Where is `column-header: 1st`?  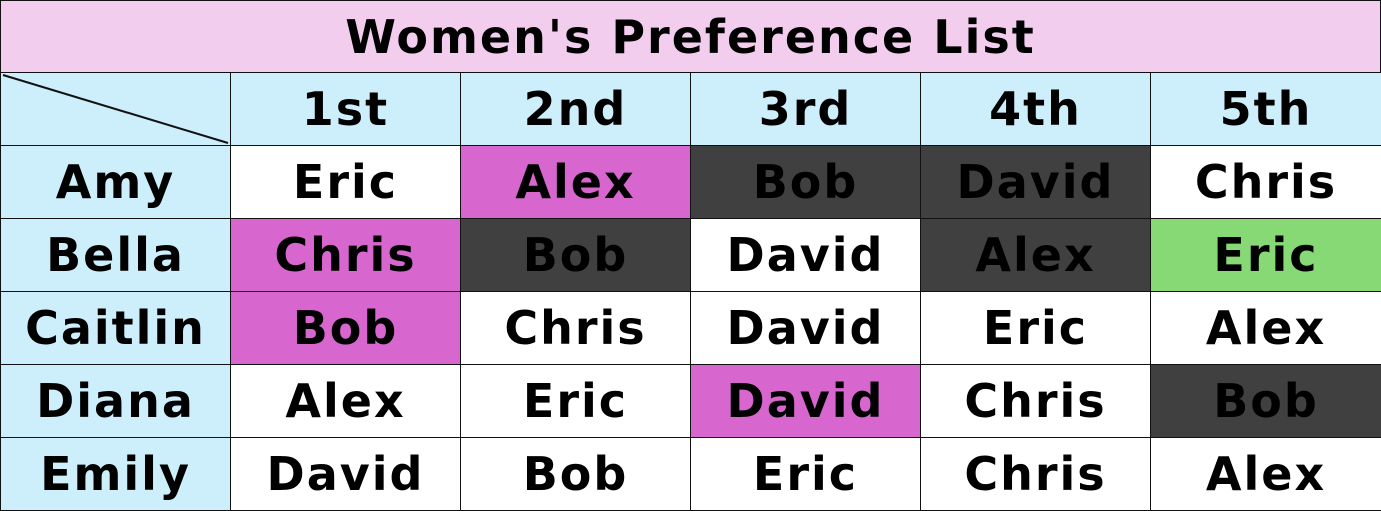
column-header: 1st is located at coordinates (346, 109).